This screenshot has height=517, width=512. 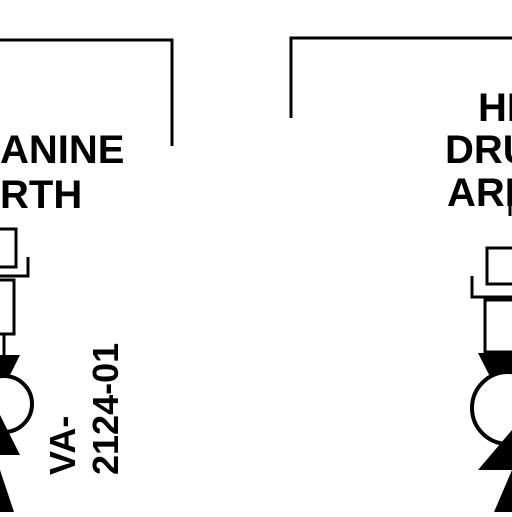 I want to click on right-label-line1: HI, so click(x=495, y=108).